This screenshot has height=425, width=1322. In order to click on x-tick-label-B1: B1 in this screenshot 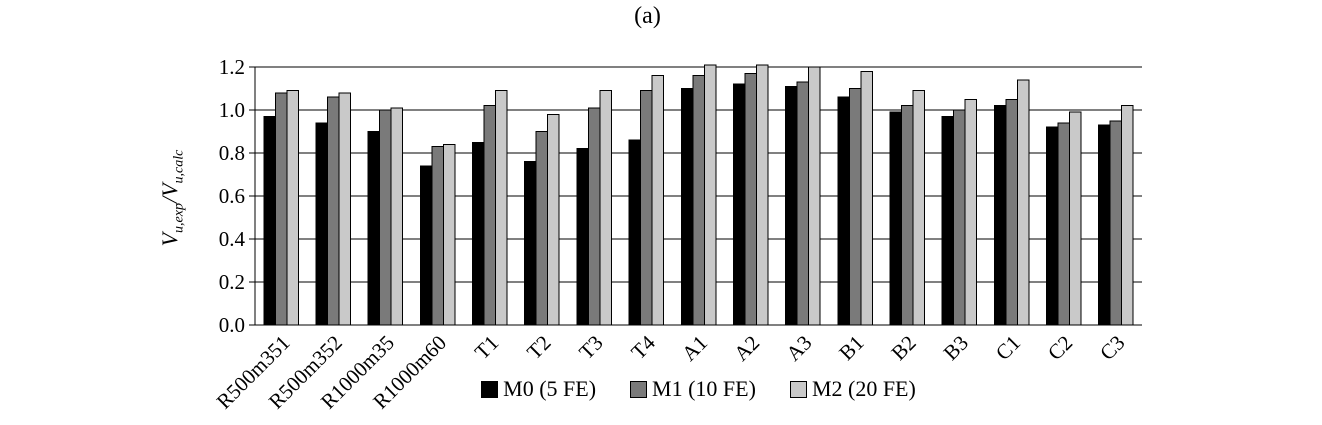, I will do `click(851, 348)`.